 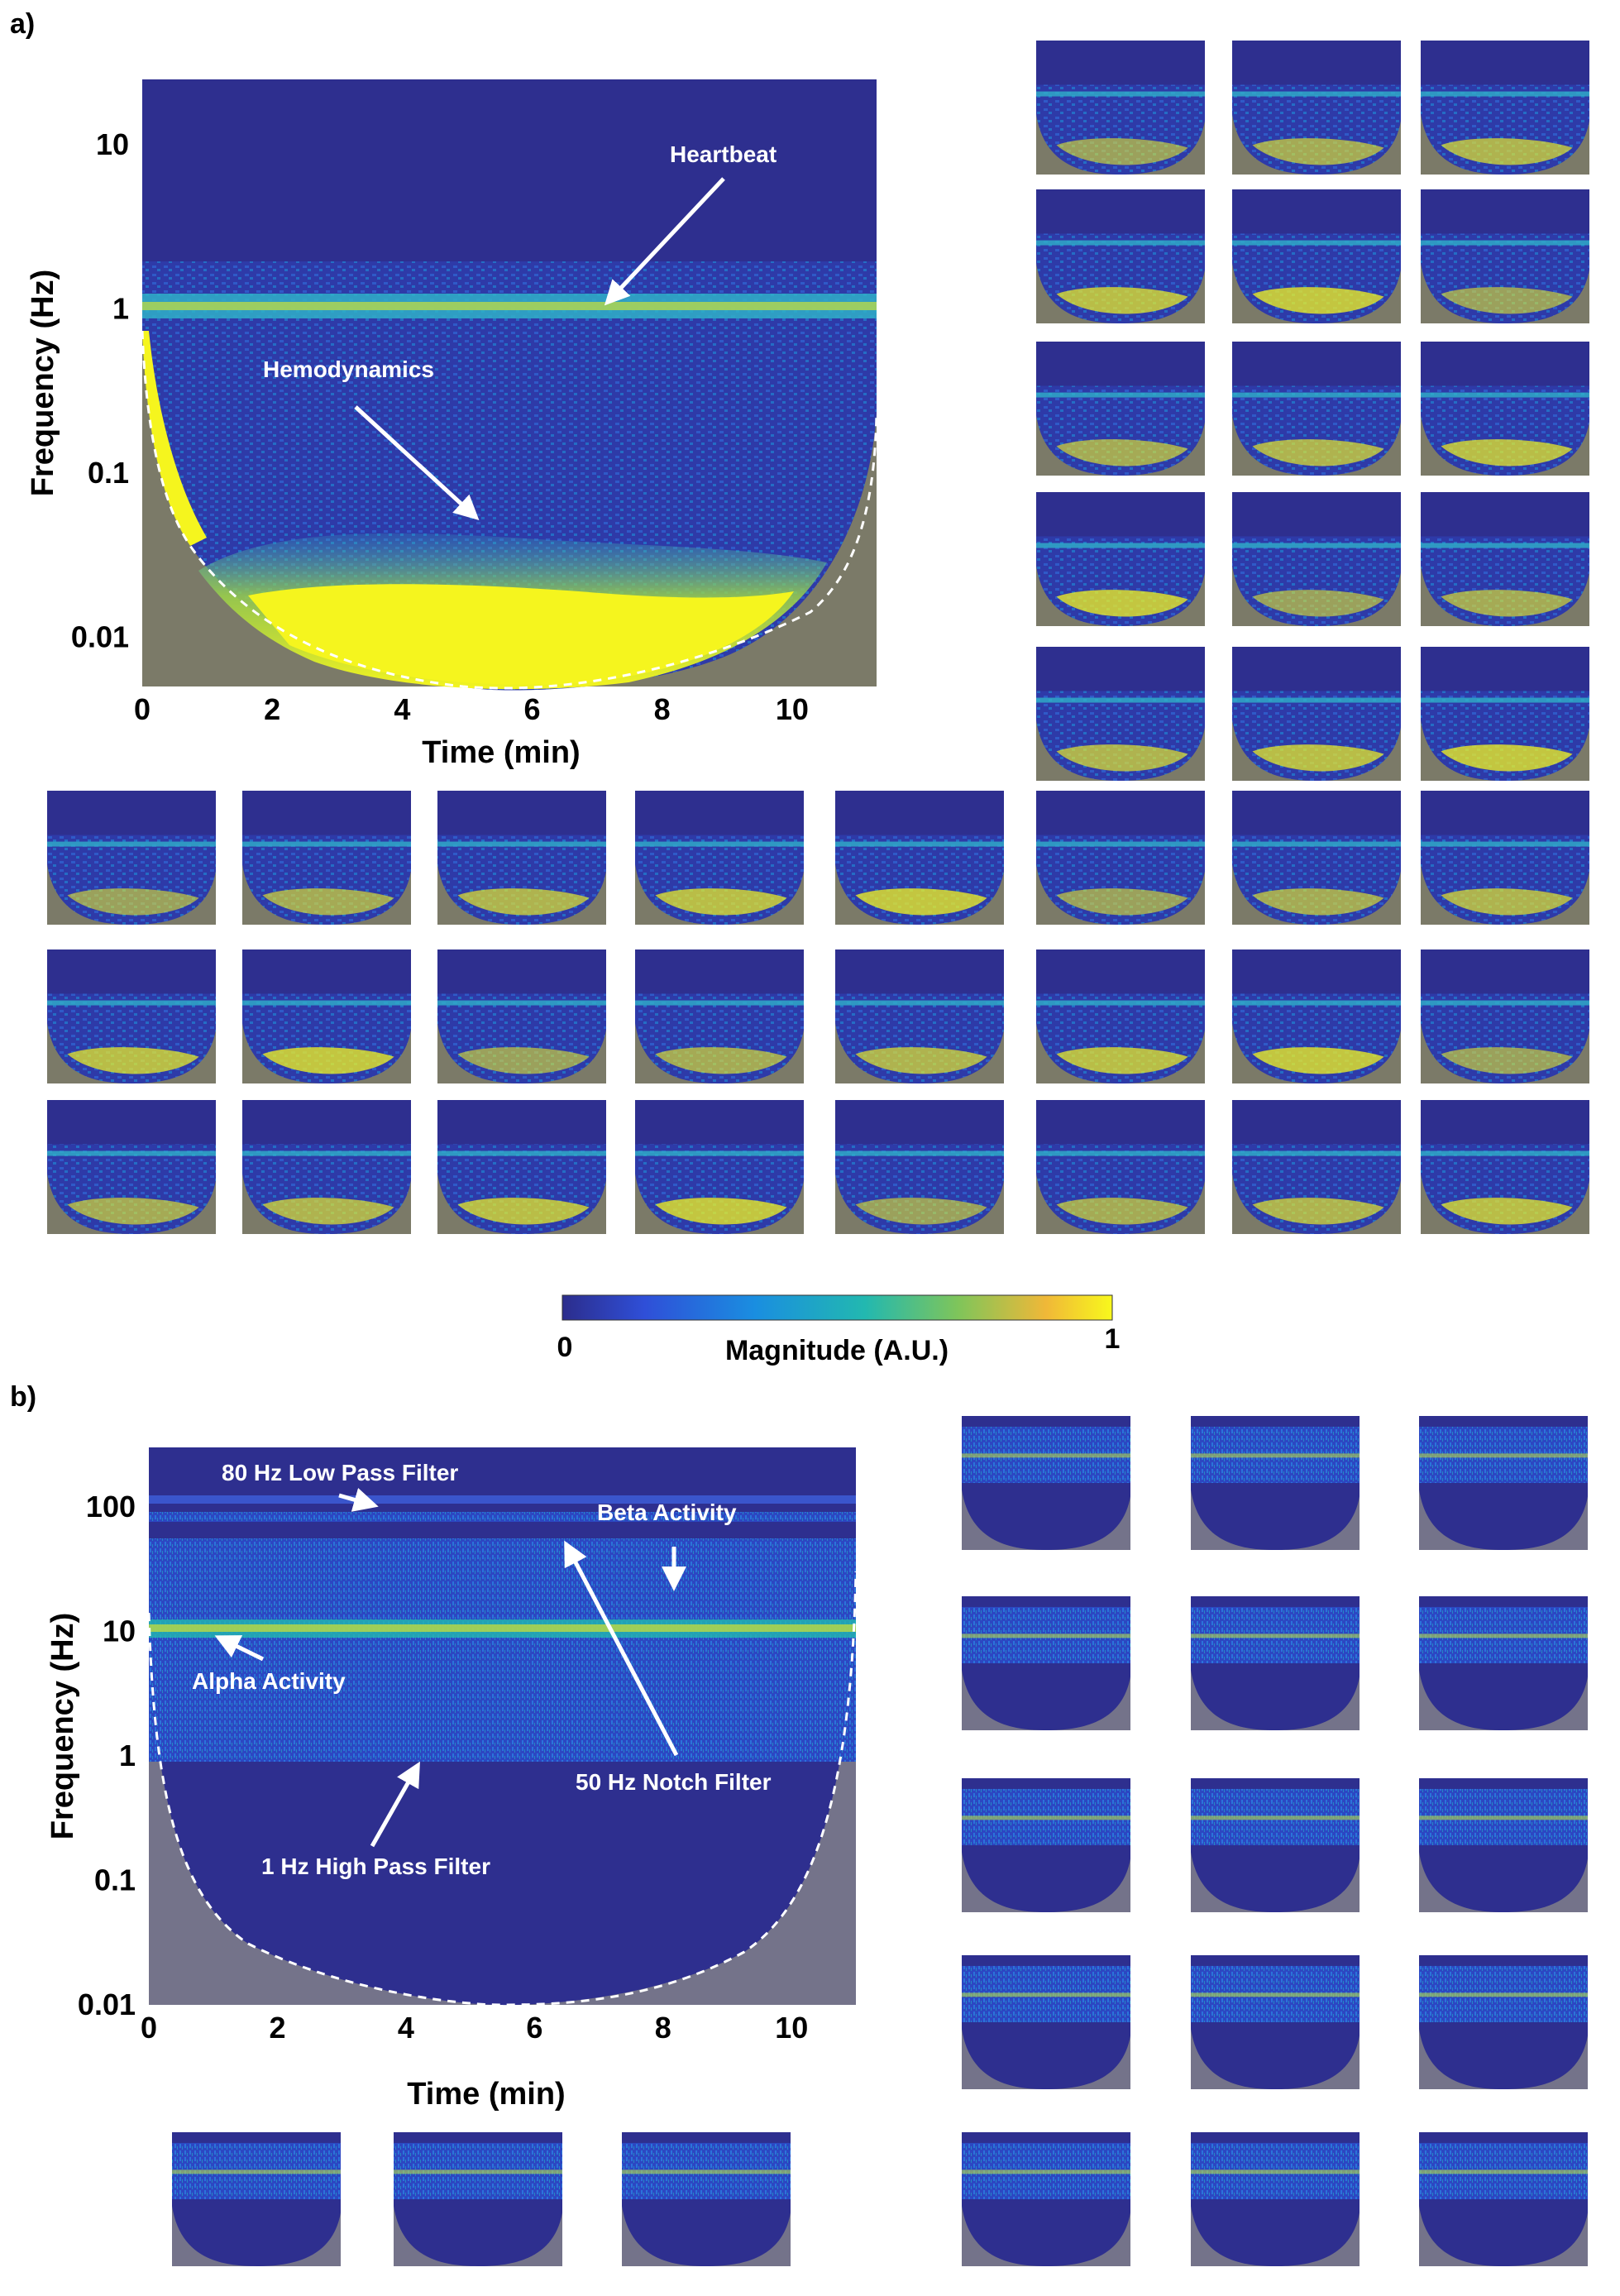 What do you see at coordinates (521, 634) in the screenshot?
I see `panel-a-yellow-core` at bounding box center [521, 634].